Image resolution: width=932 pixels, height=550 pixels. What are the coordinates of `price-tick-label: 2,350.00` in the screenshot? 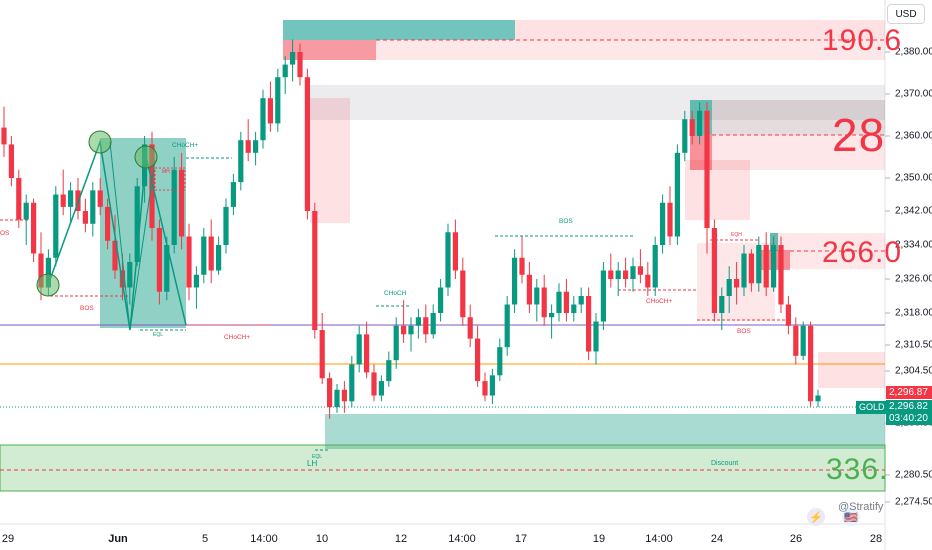 It's located at (913, 178).